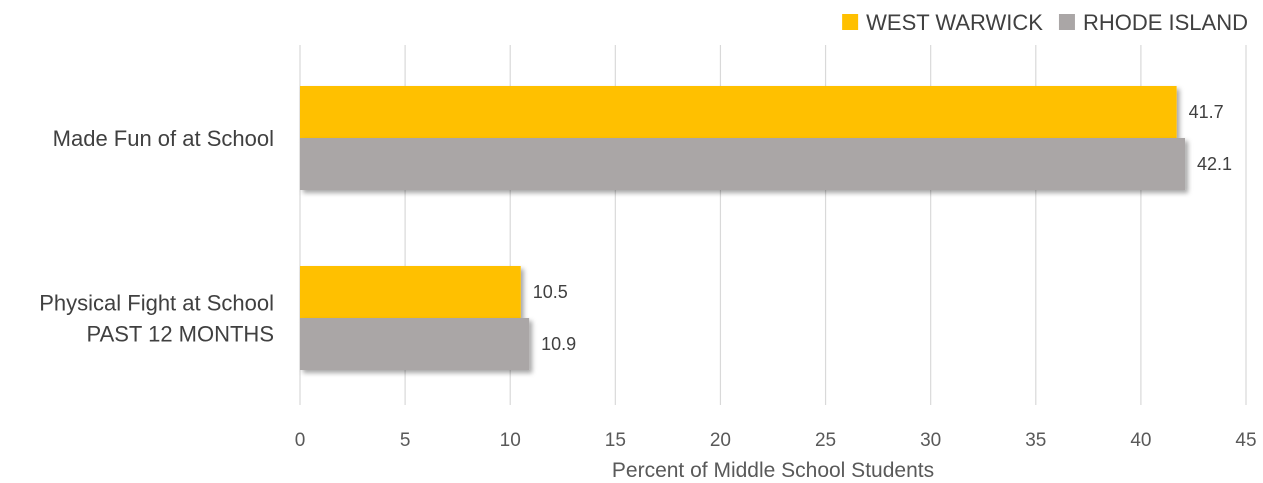 This screenshot has width=1263, height=483. Describe the element at coordinates (1245, 440) in the screenshot. I see `x-tick-label: 45` at that location.